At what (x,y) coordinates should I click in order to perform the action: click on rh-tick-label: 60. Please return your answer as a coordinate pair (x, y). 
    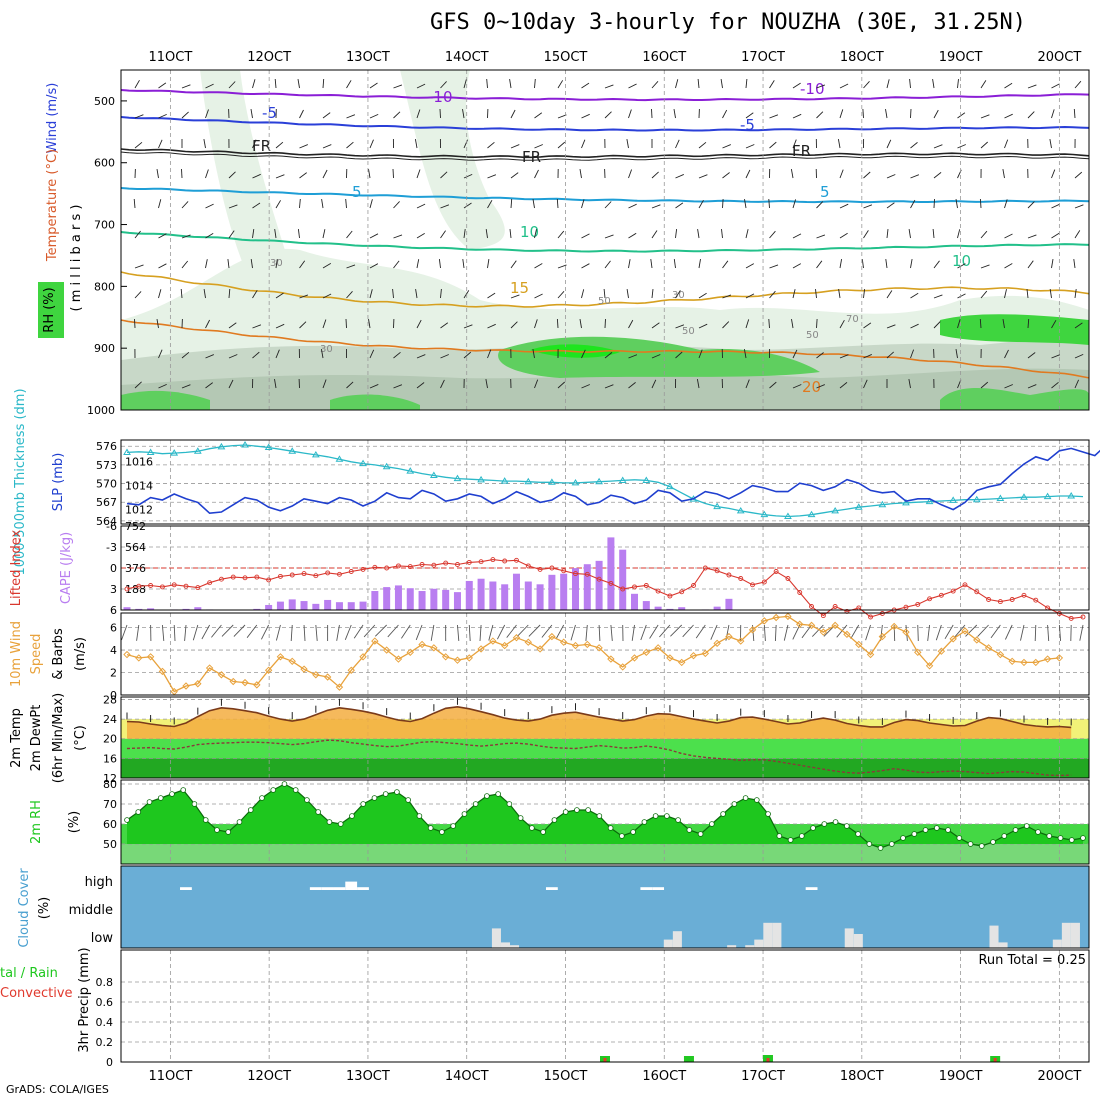
    Looking at the image, I should click on (110, 824).